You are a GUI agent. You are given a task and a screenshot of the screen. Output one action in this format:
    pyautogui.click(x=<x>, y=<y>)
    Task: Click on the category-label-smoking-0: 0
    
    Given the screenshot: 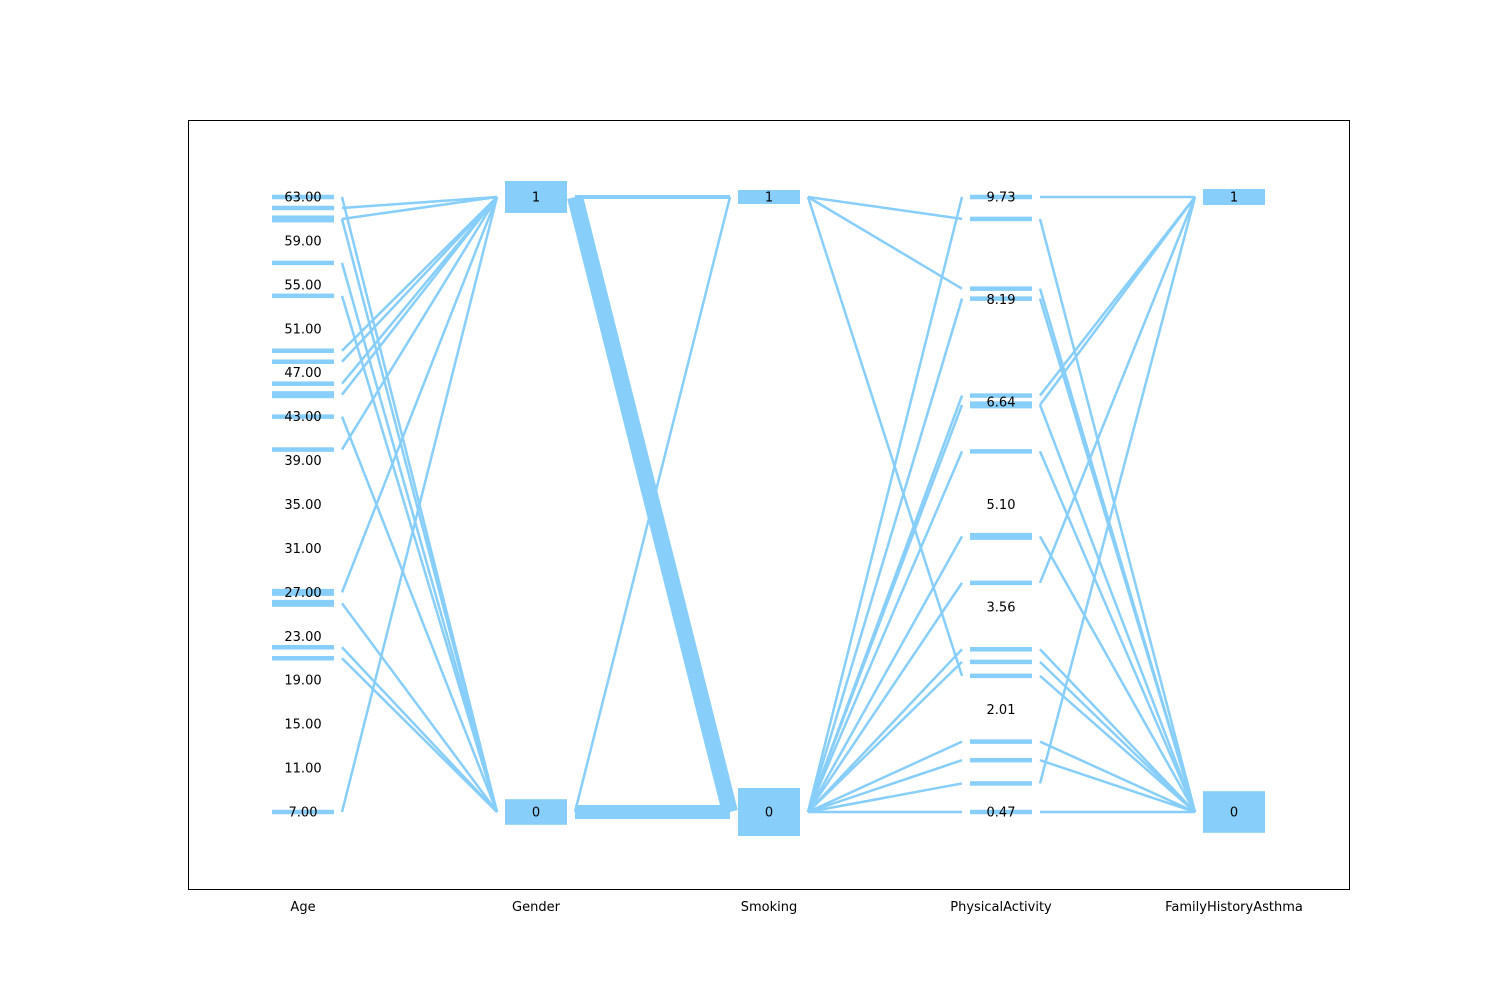 What is the action you would take?
    pyautogui.click(x=769, y=813)
    